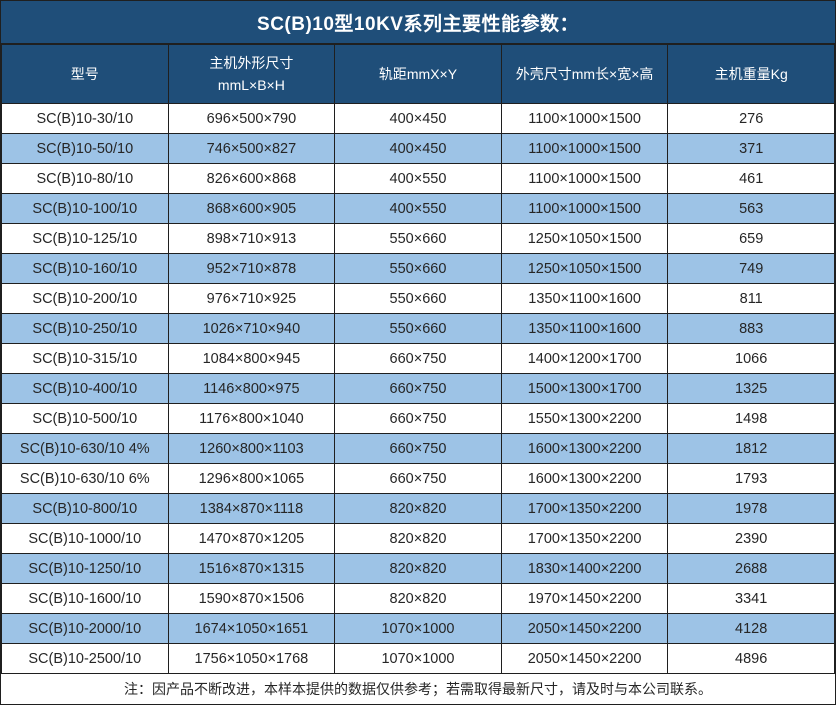 The image size is (836, 705). Describe the element at coordinates (751, 238) in the screenshot. I see `table-cell: 659` at that location.